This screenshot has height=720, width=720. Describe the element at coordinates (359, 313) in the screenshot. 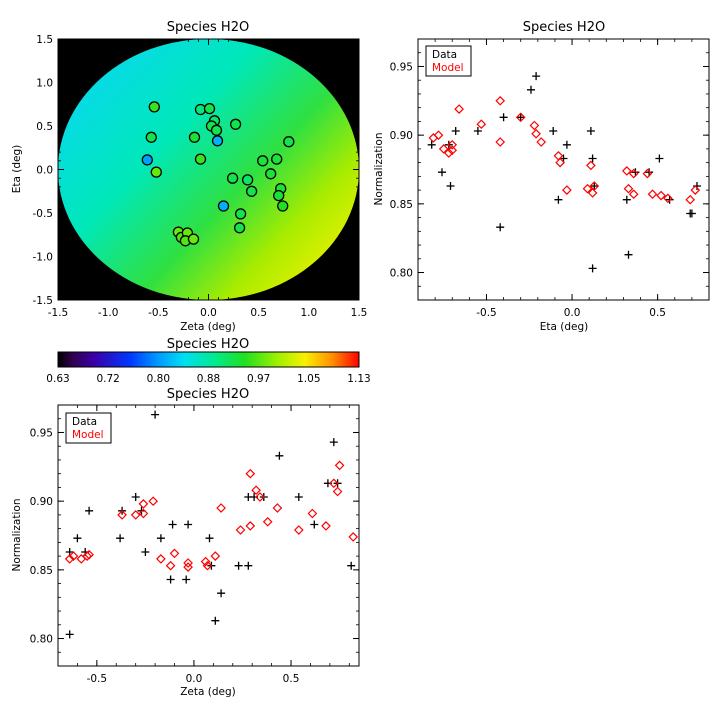

I see `map-xtick-label-6: 1.5` at that location.